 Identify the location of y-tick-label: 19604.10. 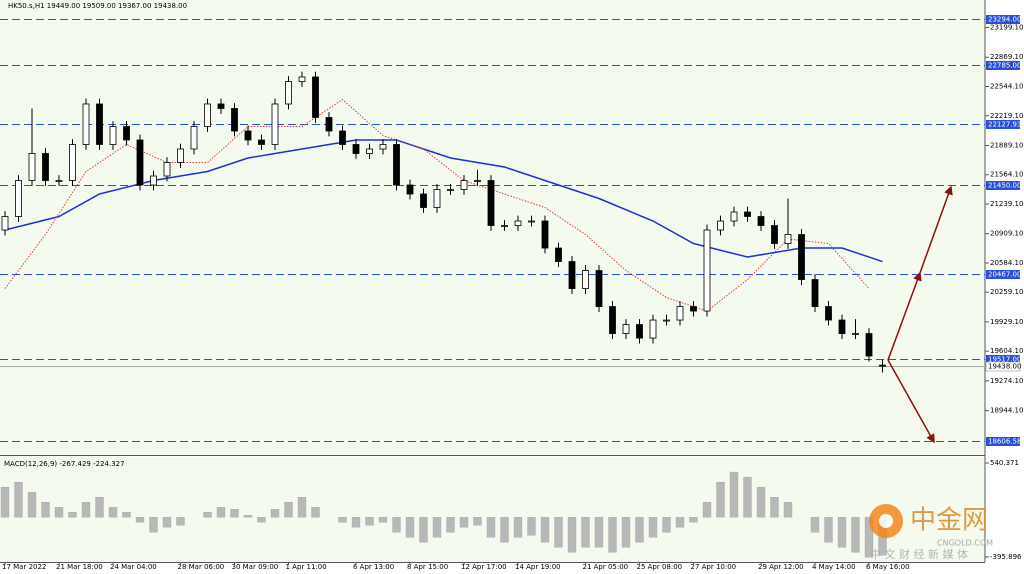
(1006, 351).